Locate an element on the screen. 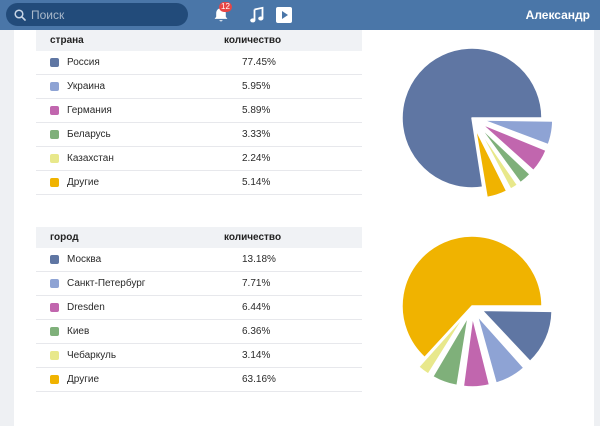  countries-pie-chart is located at coordinates (477, 123).